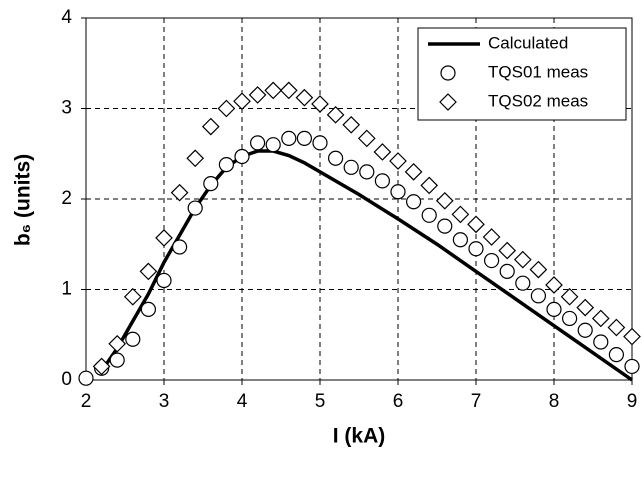  Describe the element at coordinates (528, 42) in the screenshot. I see `legend-label: Calculated` at that location.